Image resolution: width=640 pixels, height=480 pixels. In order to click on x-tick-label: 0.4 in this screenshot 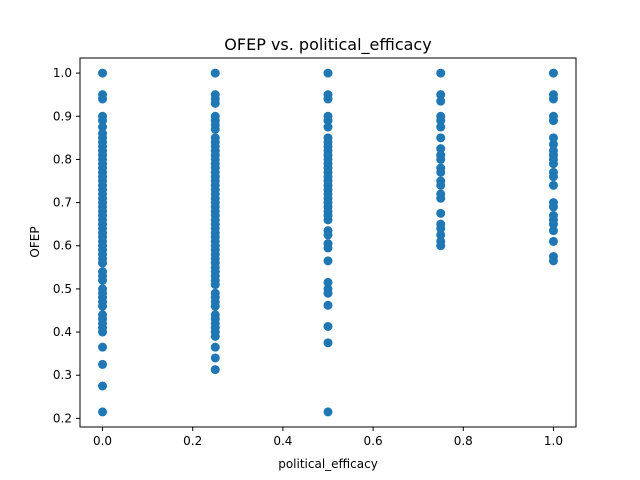, I will do `click(282, 441)`.